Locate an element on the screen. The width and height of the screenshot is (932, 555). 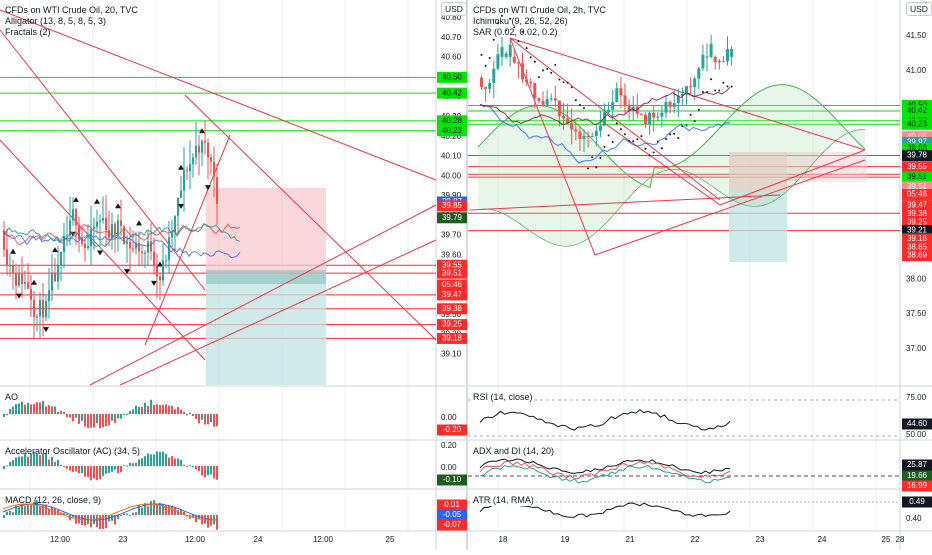
left-price-badge: 39.47 is located at coordinates (452, 294).